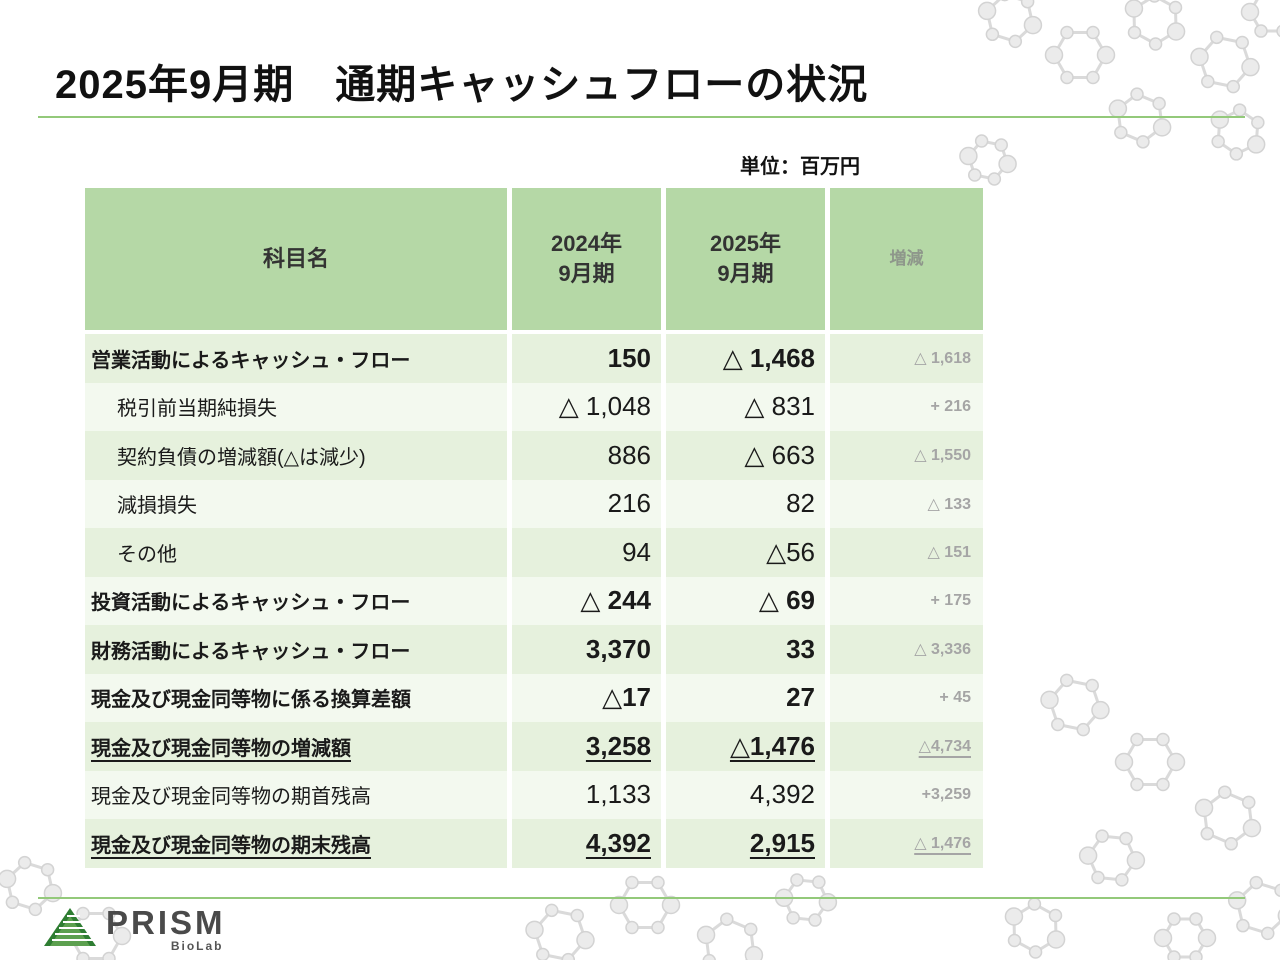 This screenshot has width=1280, height=960. Describe the element at coordinates (296, 843) in the screenshot. I see `row-label: 現金及び現金同等物の期末残高` at that location.